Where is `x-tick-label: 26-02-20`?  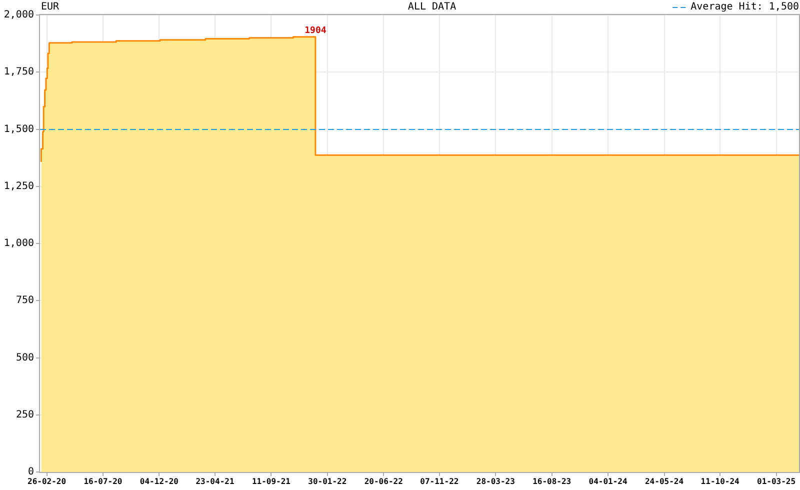
x-tick-label: 26-02-20 is located at coordinates (47, 481).